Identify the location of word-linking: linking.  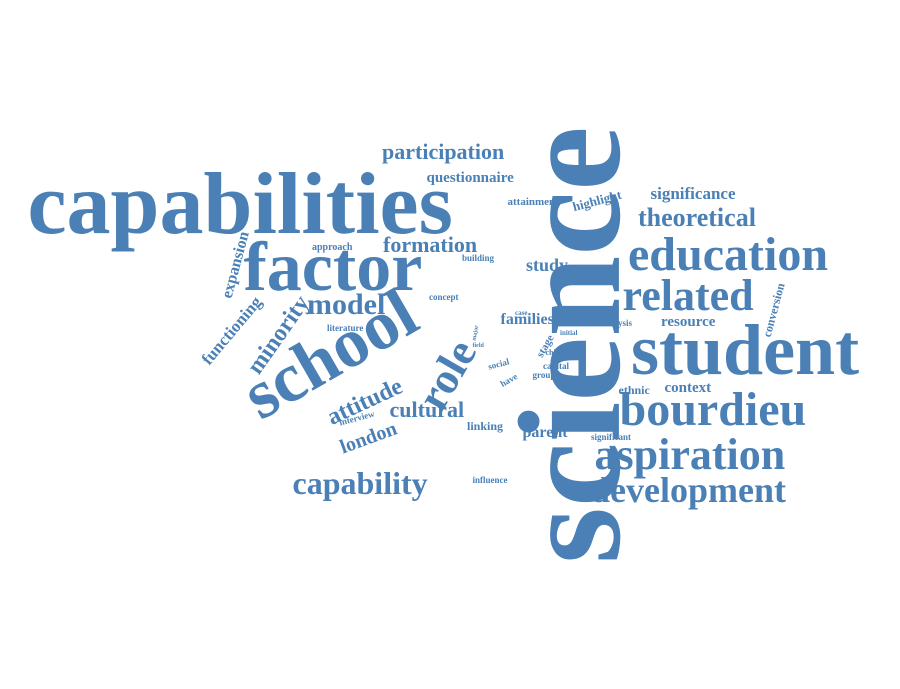
(485, 426).